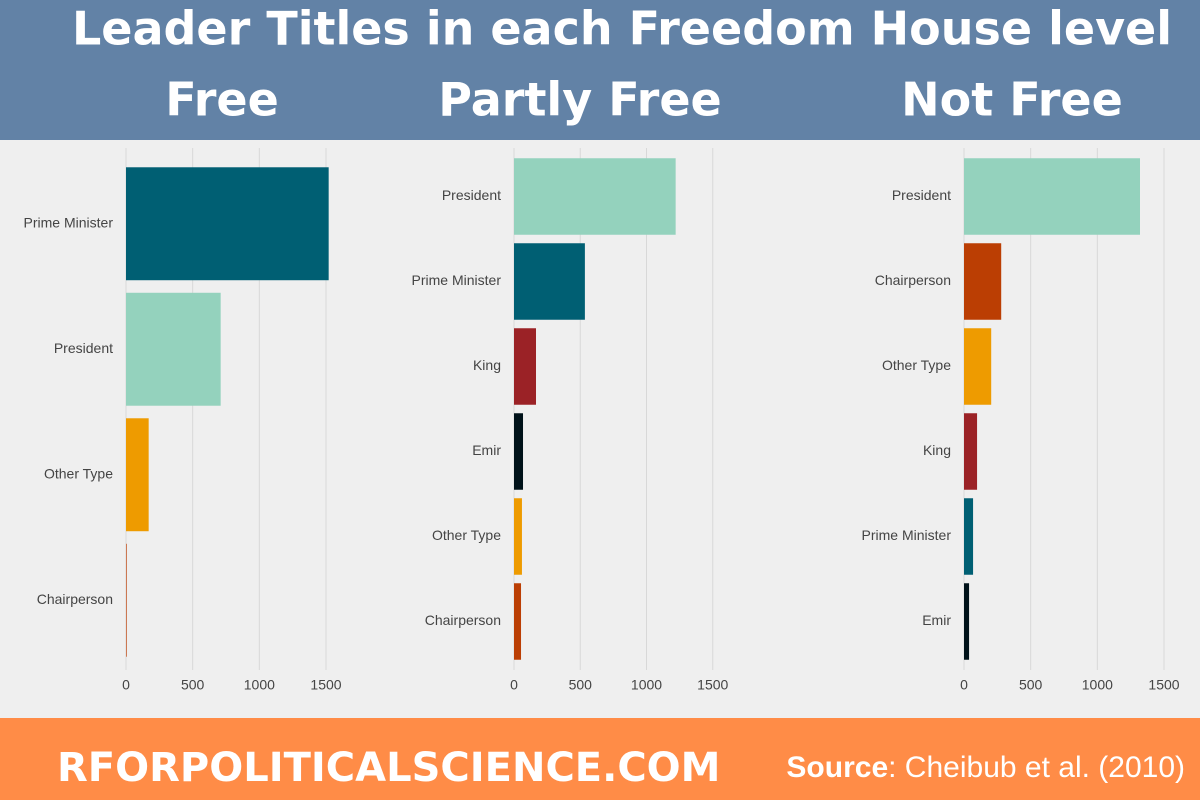 The height and width of the screenshot is (805, 1200). I want to click on source: Source: Cheibub et al. (2010), so click(985, 767).